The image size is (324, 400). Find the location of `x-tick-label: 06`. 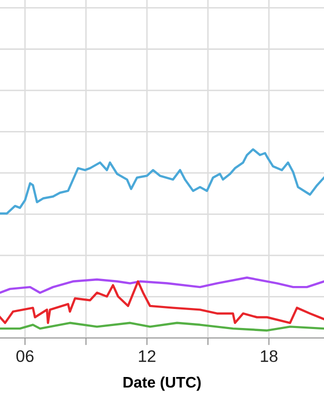

x-tick-label: 06 is located at coordinates (25, 356).